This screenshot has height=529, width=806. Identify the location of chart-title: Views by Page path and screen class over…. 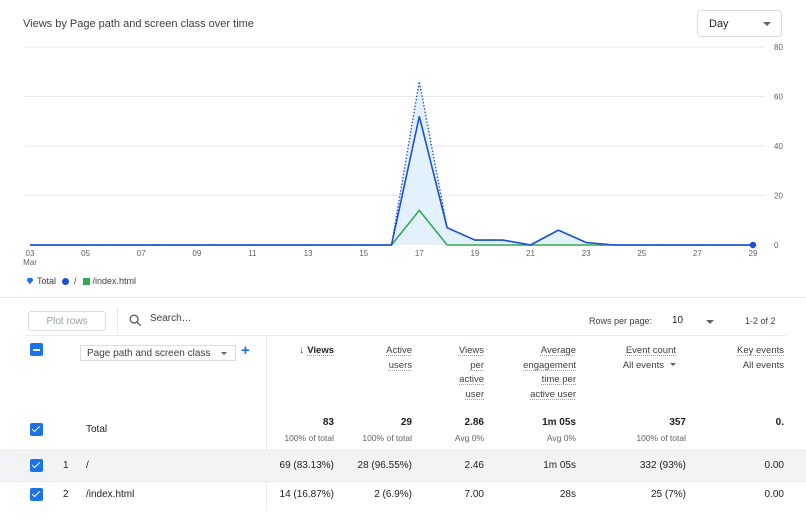
(138, 24).